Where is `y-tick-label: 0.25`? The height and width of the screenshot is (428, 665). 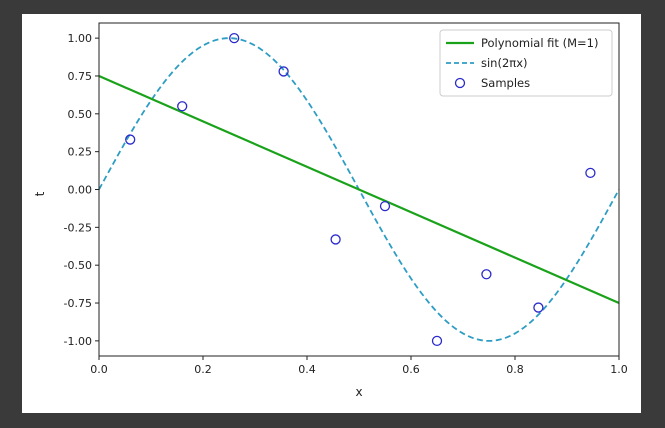 y-tick-label: 0.25 is located at coordinates (80, 152).